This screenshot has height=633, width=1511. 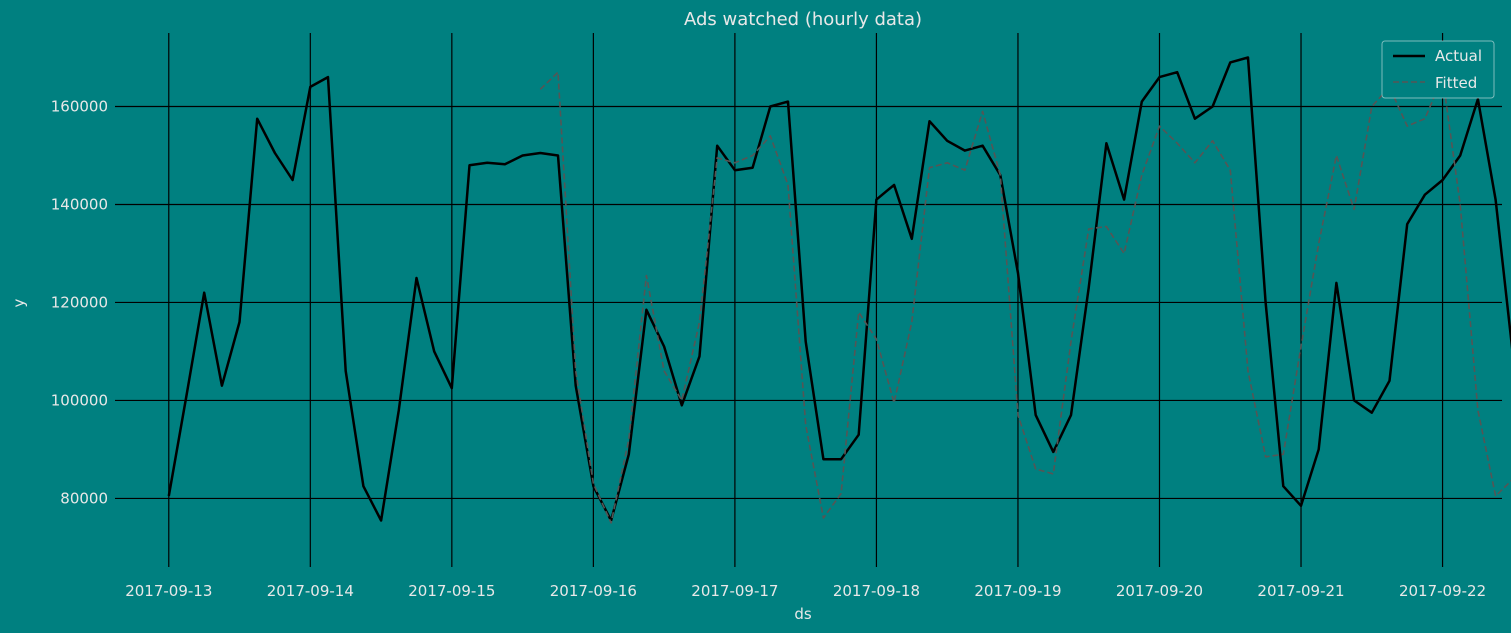 I want to click on y-tick-labels: 80000 100000 120000 140000 160000, so click(x=79, y=302).